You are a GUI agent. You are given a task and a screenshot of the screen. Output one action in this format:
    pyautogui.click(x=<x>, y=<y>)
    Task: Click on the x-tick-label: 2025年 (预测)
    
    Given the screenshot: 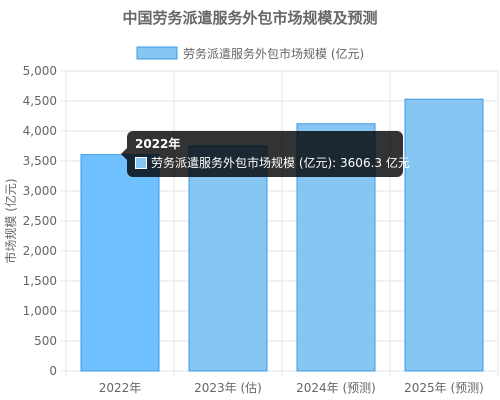 What is the action you would take?
    pyautogui.click(x=444, y=388)
    